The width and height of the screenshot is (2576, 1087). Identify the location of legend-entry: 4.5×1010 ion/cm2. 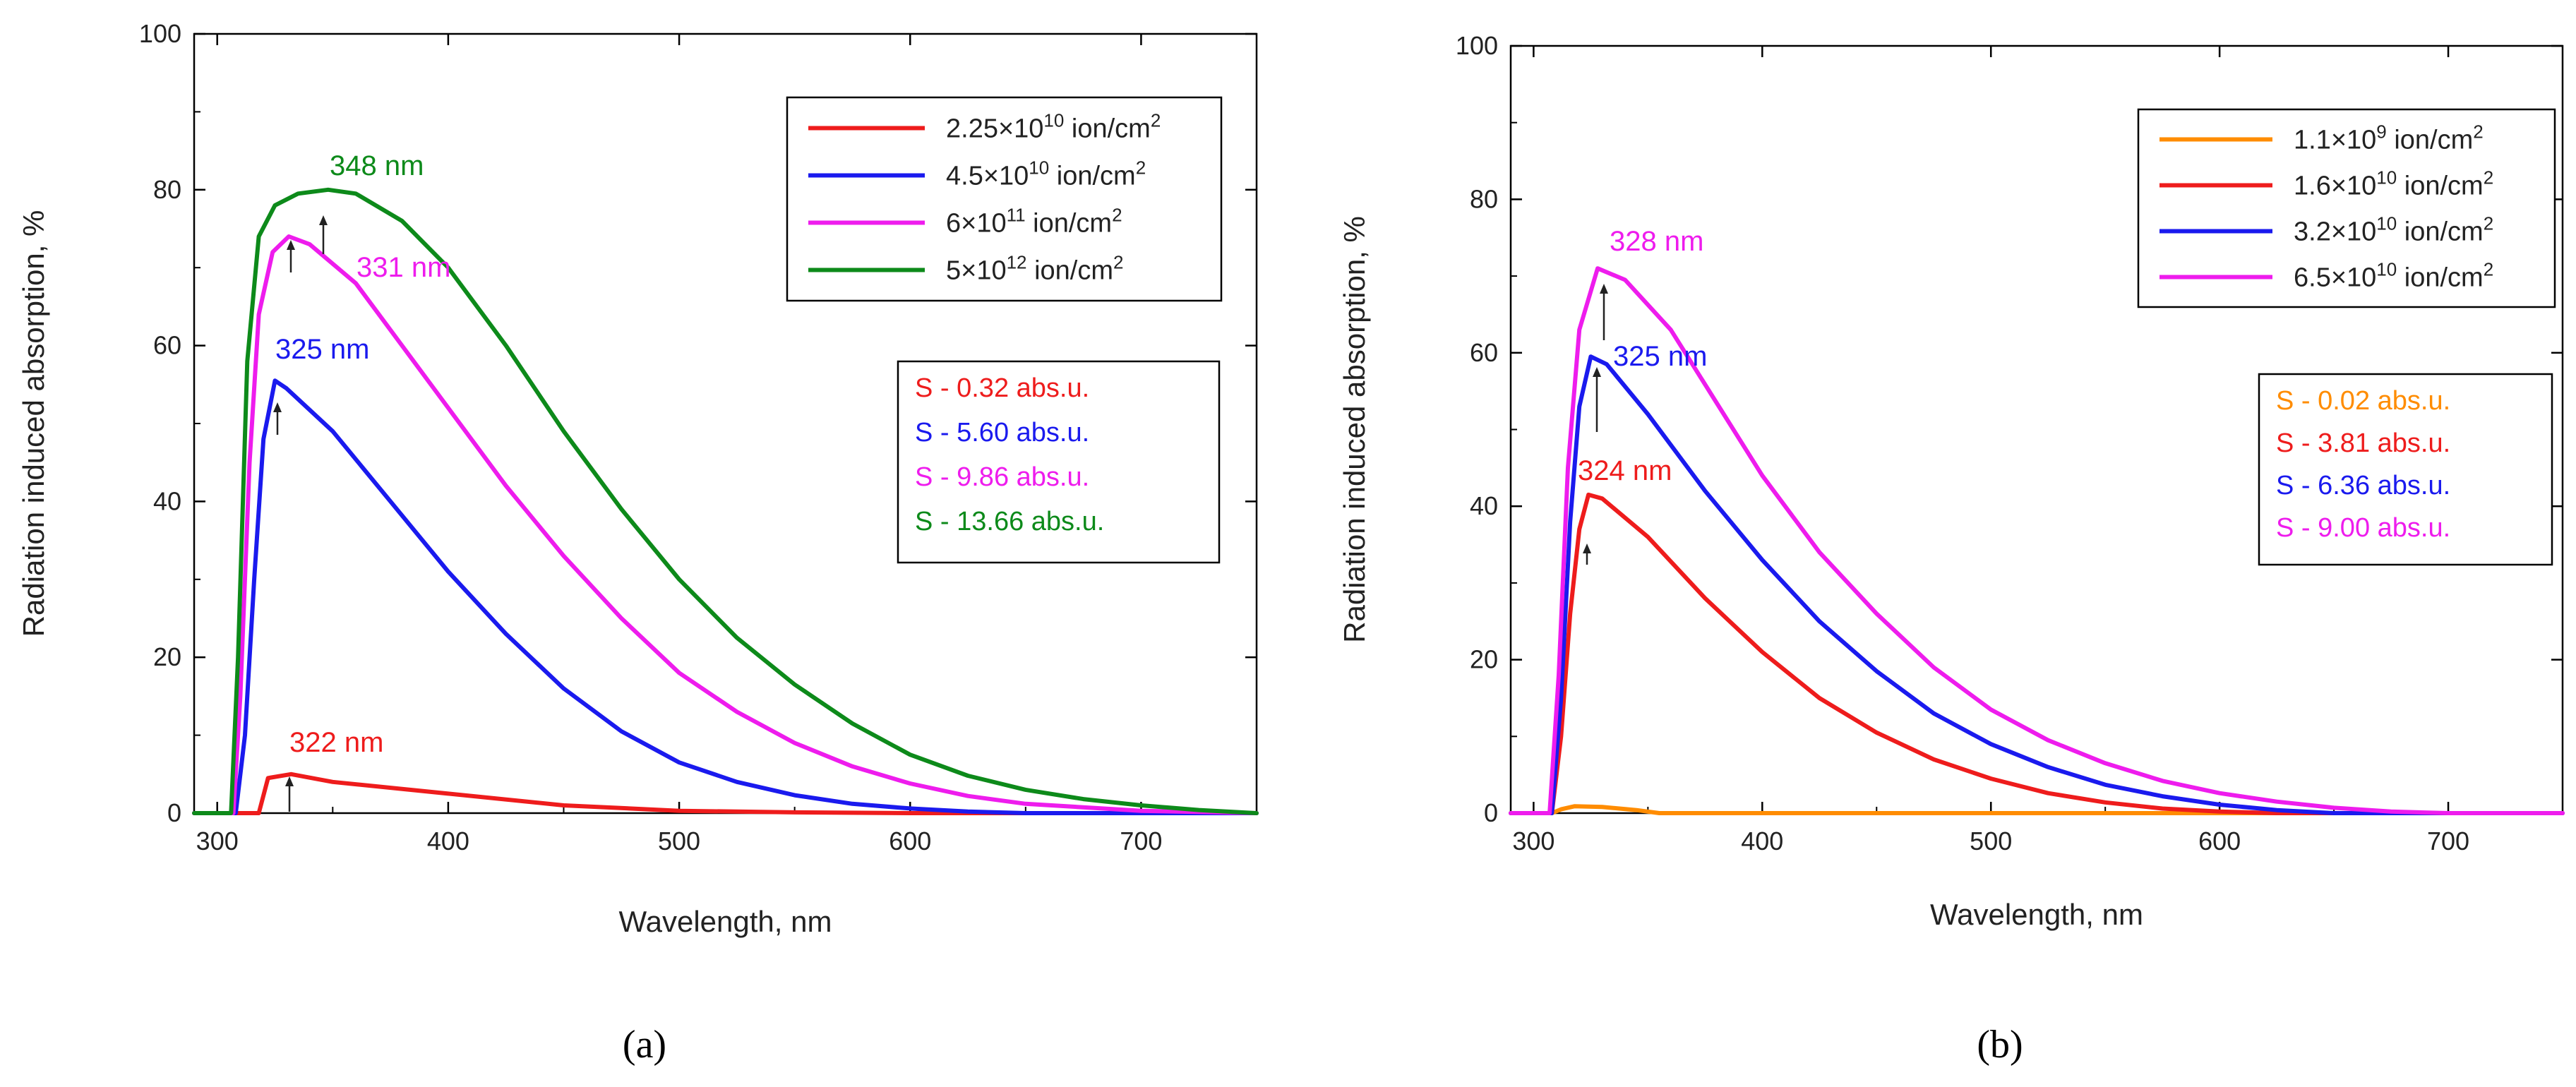
(1046, 174).